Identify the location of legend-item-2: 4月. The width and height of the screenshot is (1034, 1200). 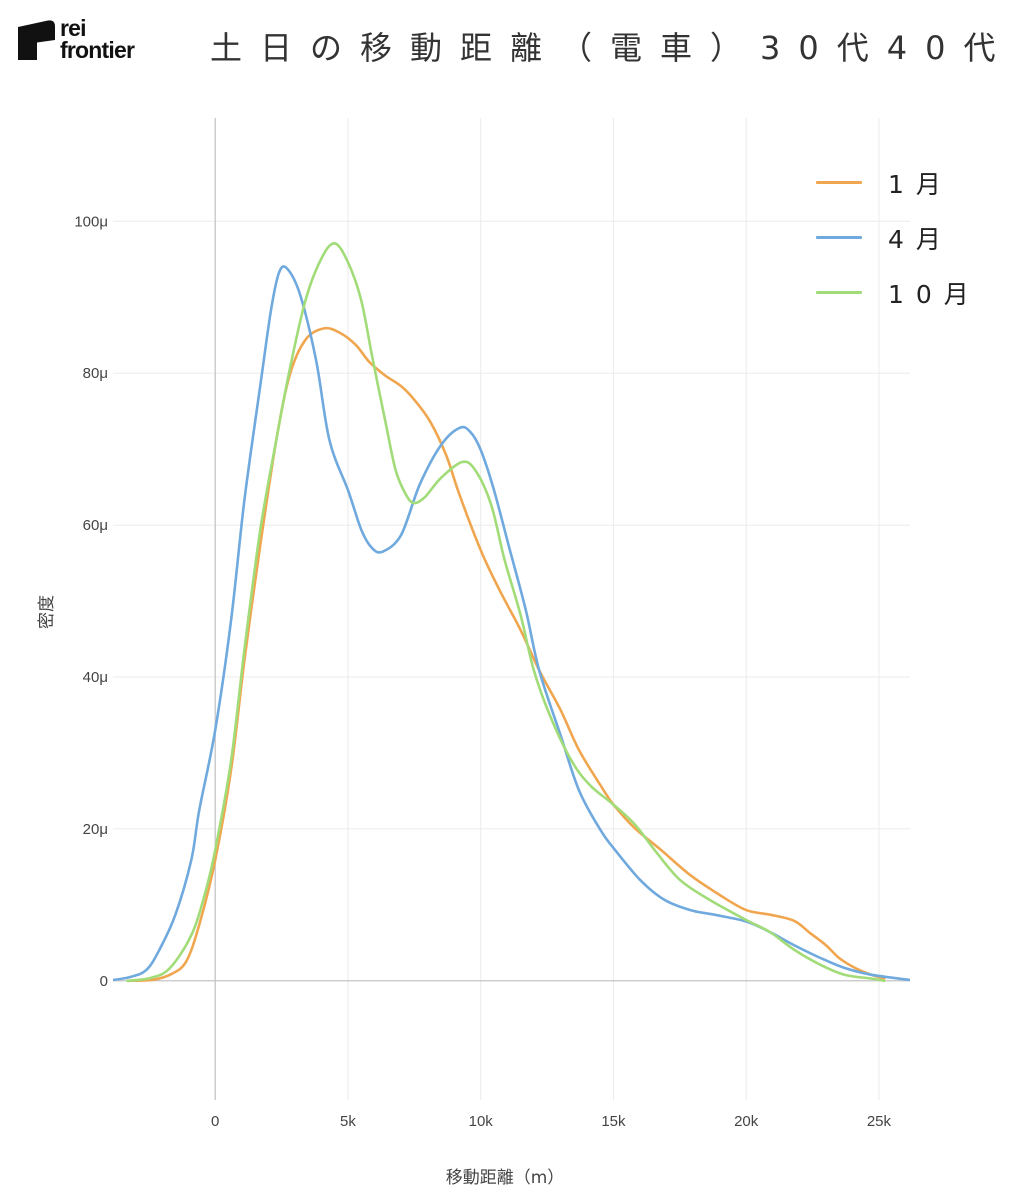
(920, 237).